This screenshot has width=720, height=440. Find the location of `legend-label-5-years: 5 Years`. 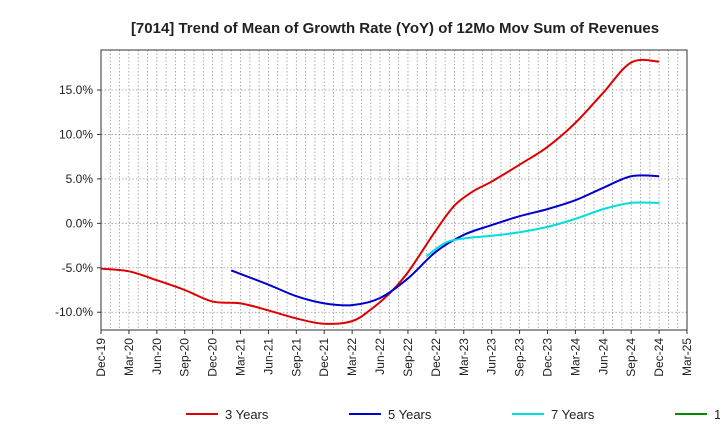

legend-label-5-years: 5 Years is located at coordinates (410, 414).